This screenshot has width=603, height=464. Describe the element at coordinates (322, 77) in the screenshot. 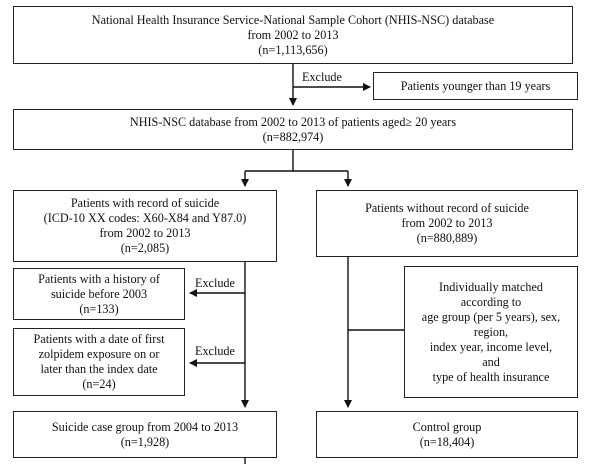

I see `exclude-label-1: Exclude` at that location.